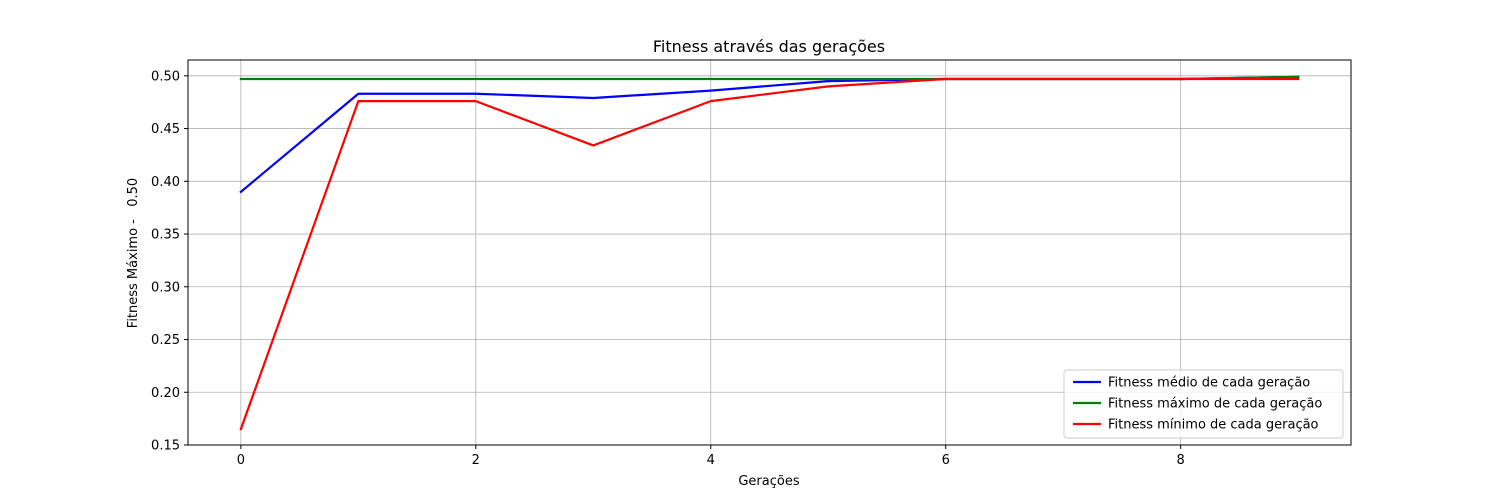 This screenshot has width=1500, height=500. What do you see at coordinates (768, 481) in the screenshot?
I see `x-axis-label: Gerações` at bounding box center [768, 481].